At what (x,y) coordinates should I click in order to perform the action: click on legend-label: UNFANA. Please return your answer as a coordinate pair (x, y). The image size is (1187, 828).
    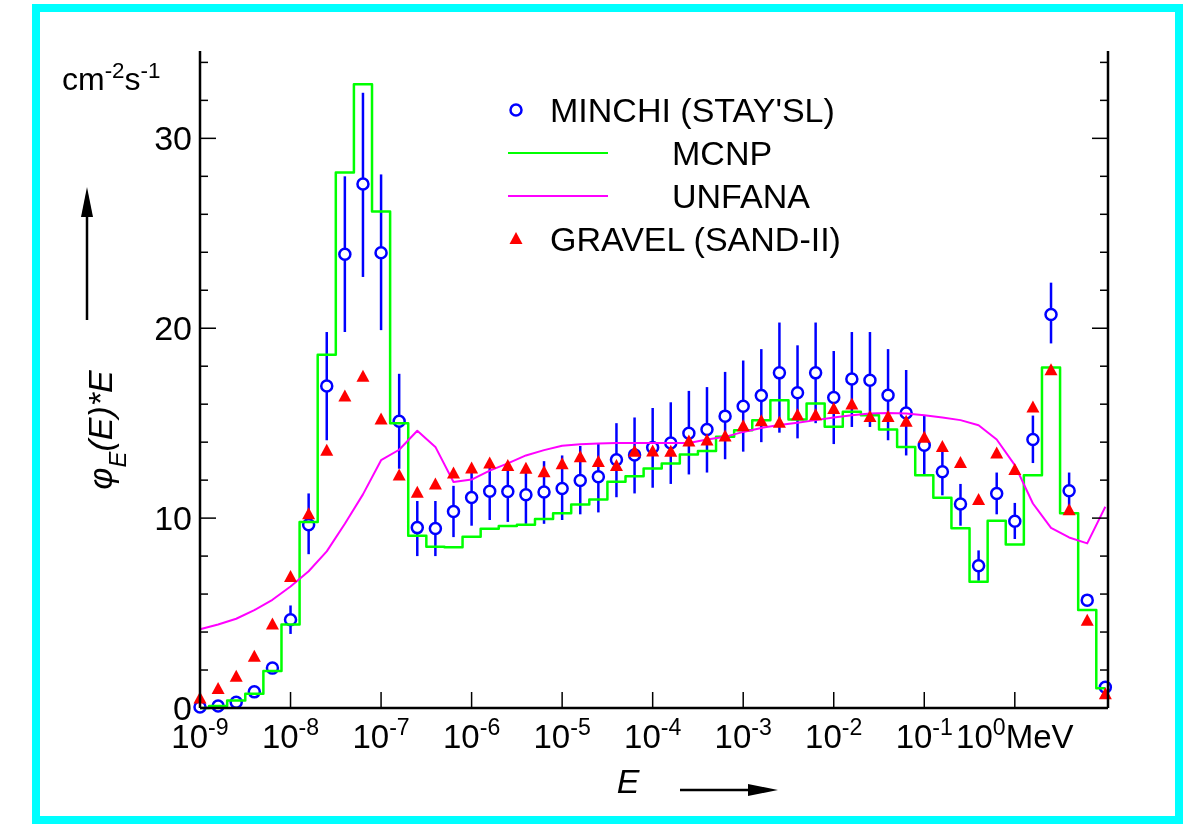
    Looking at the image, I should click on (741, 195).